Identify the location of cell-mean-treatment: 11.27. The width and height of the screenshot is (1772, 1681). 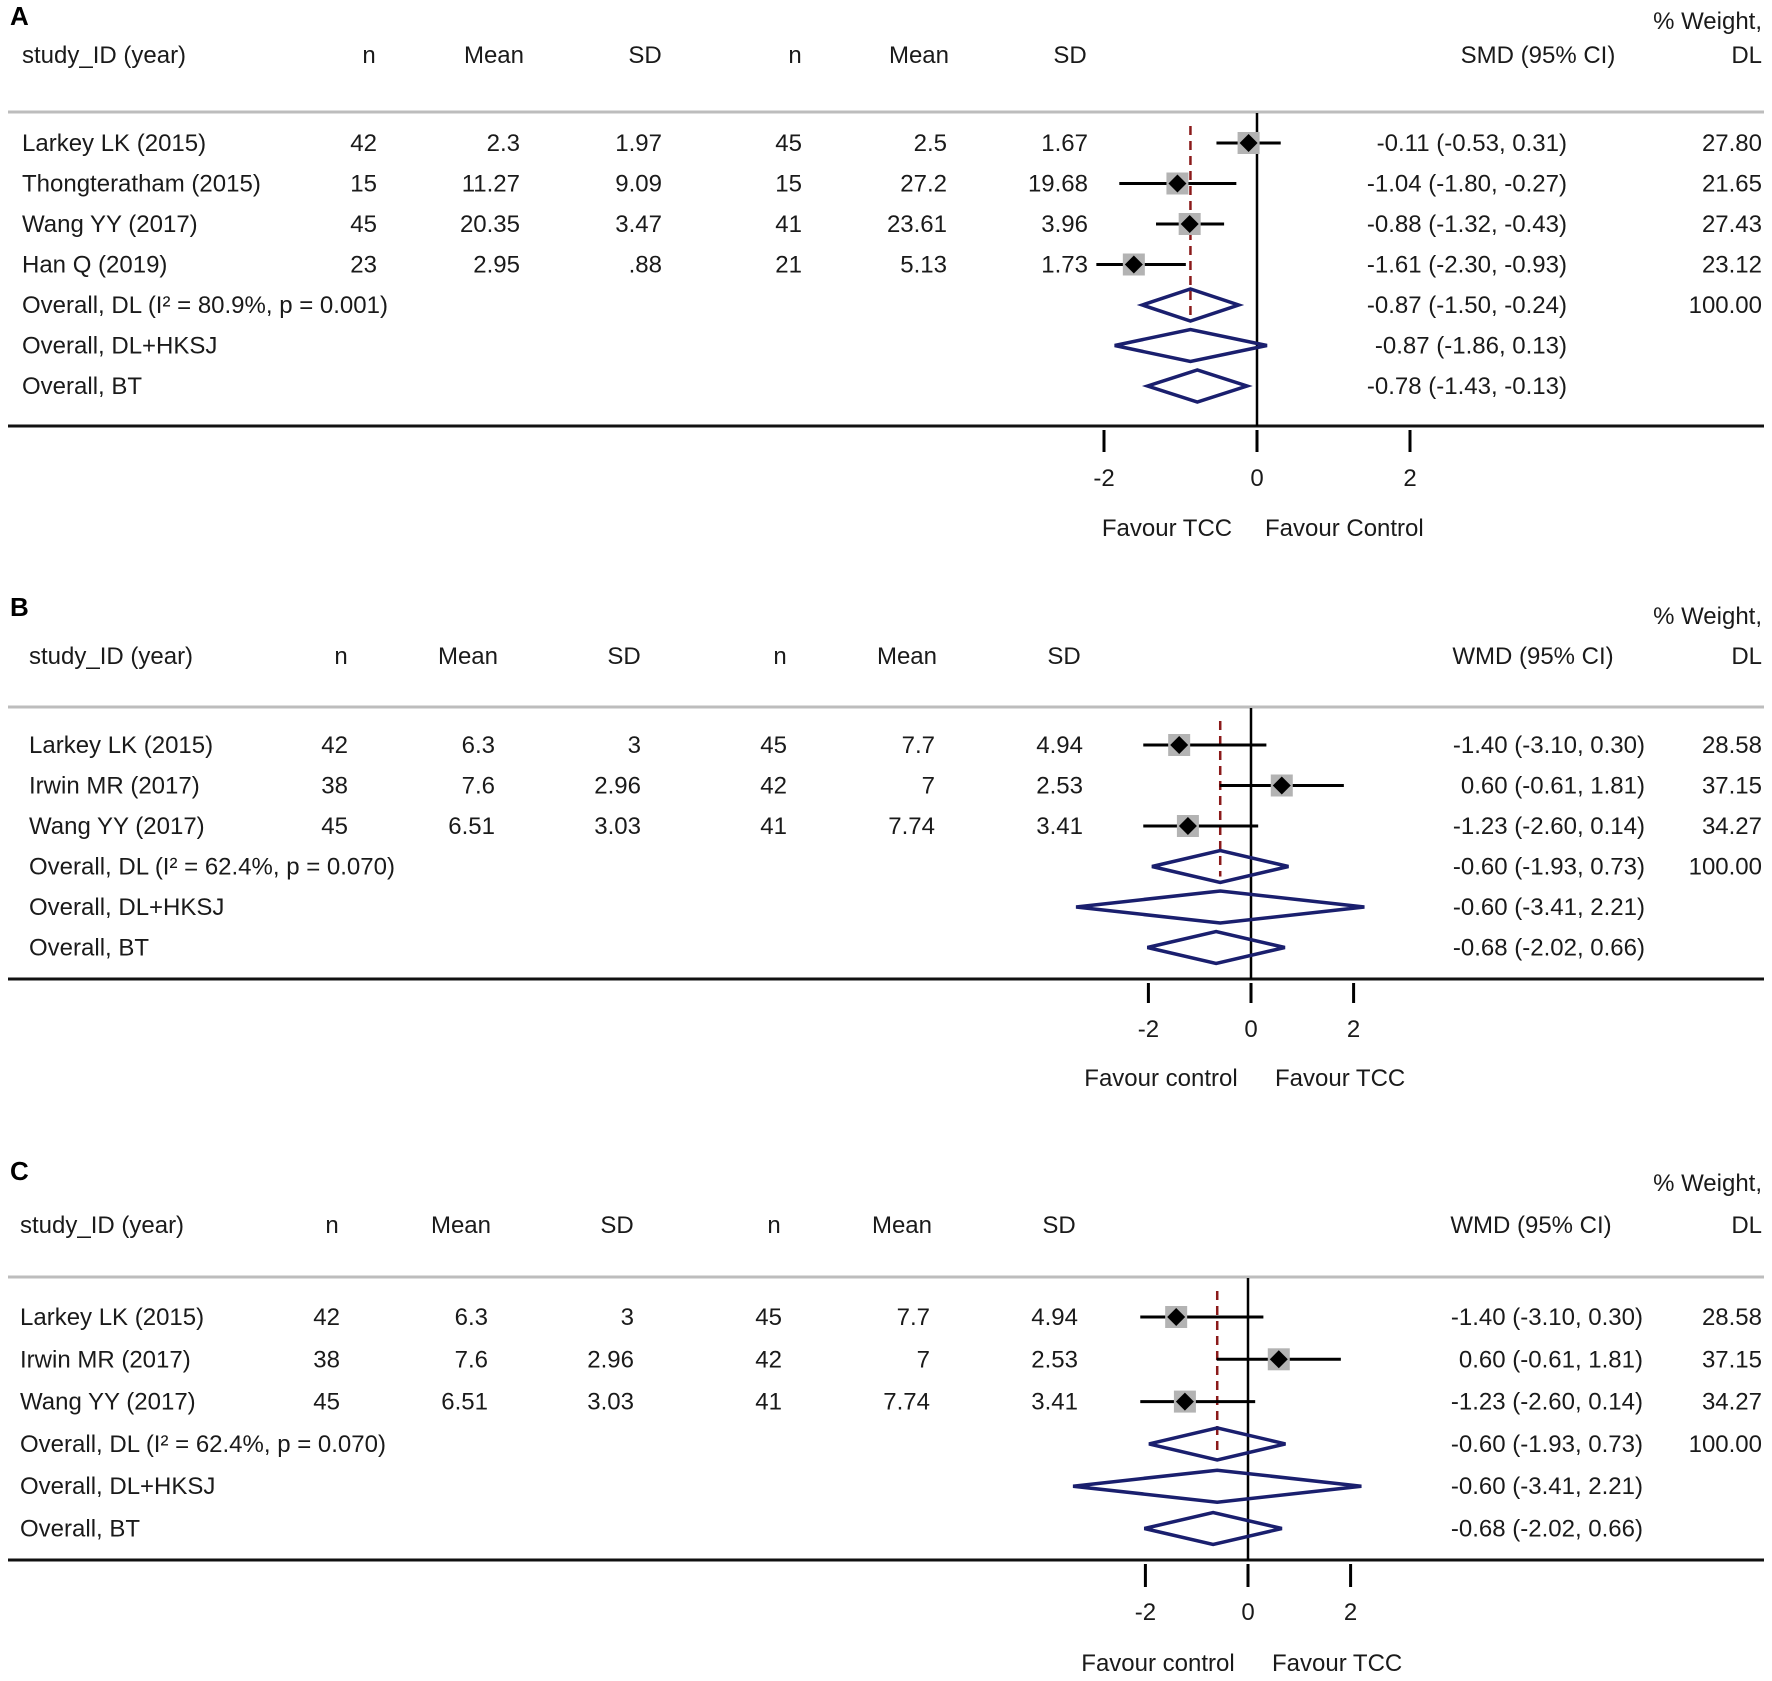
(491, 184).